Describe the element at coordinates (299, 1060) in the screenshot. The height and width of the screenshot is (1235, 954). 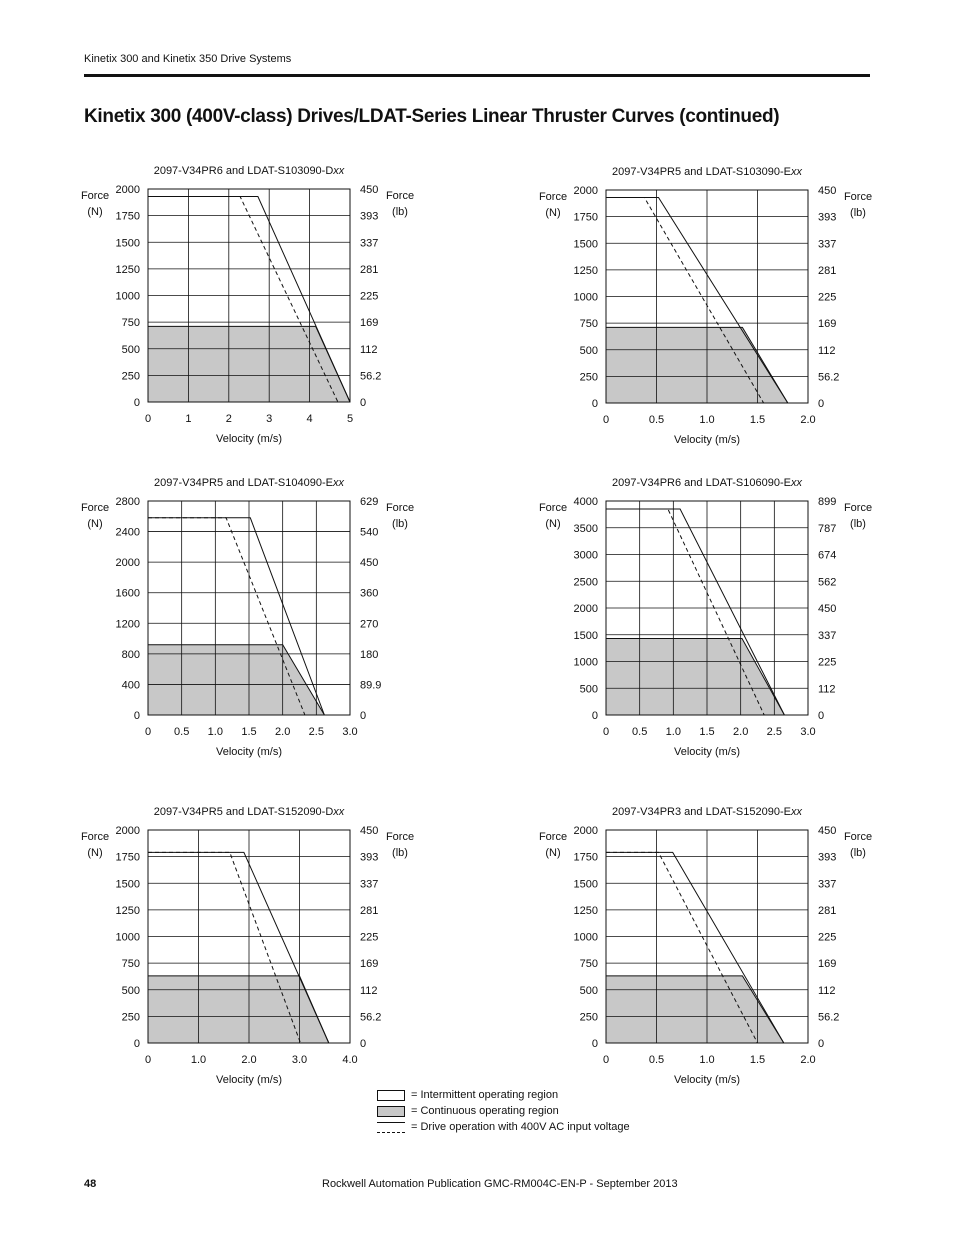
I see `x-tick-label: 3.0` at that location.